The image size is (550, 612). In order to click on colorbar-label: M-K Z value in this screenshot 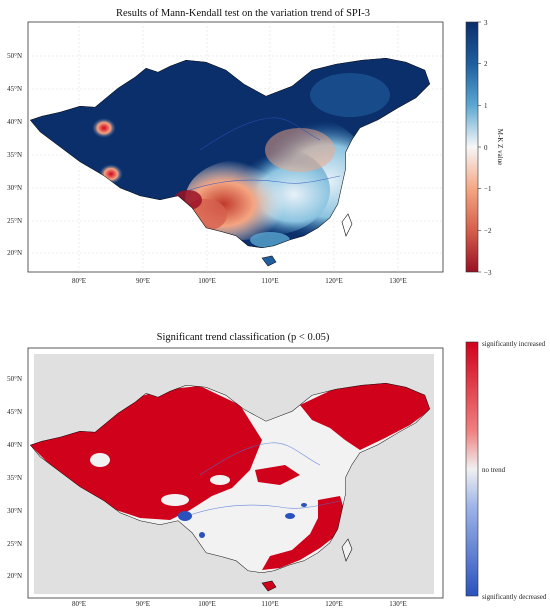, I will do `click(500, 147)`.